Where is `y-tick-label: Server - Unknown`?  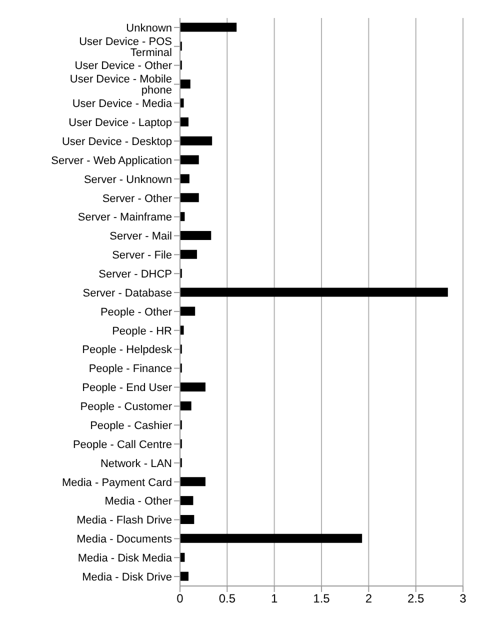 y-tick-label: Server - Unknown is located at coordinates (128, 180).